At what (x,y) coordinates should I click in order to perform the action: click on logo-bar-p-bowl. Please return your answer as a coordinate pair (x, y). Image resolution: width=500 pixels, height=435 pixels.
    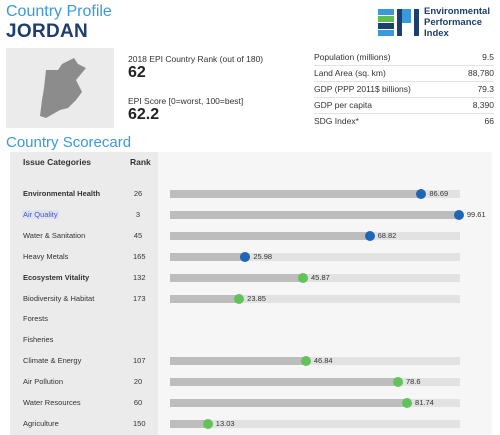
    Looking at the image, I should click on (406, 16).